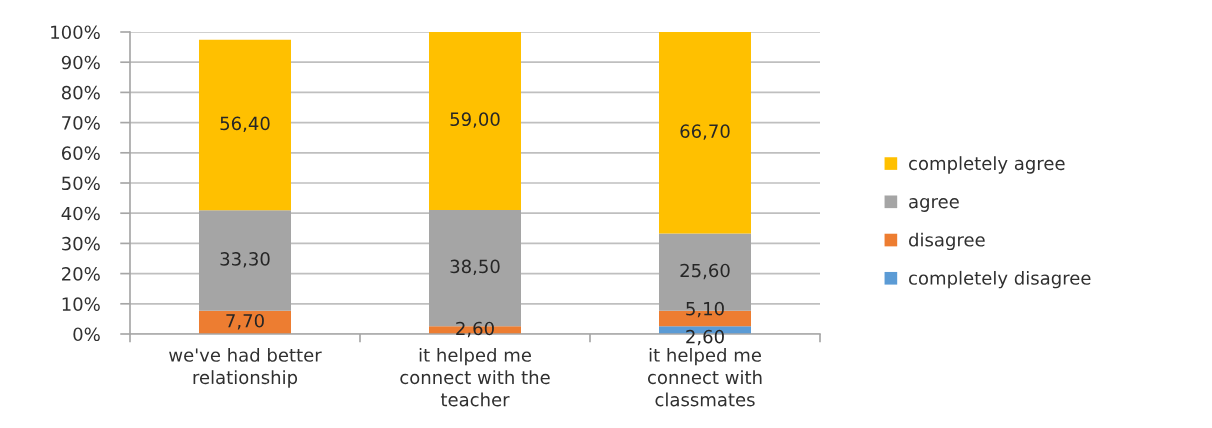 The height and width of the screenshot is (428, 1212). Describe the element at coordinates (245, 367) in the screenshot. I see `x-tick-label: we've had better relationship` at that location.